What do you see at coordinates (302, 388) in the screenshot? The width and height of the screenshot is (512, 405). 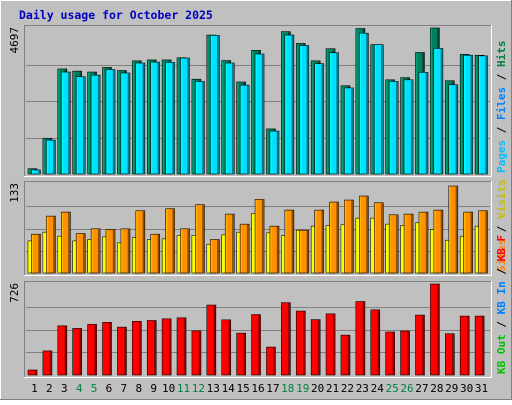 I see `x-tick-label: 19` at bounding box center [302, 388].